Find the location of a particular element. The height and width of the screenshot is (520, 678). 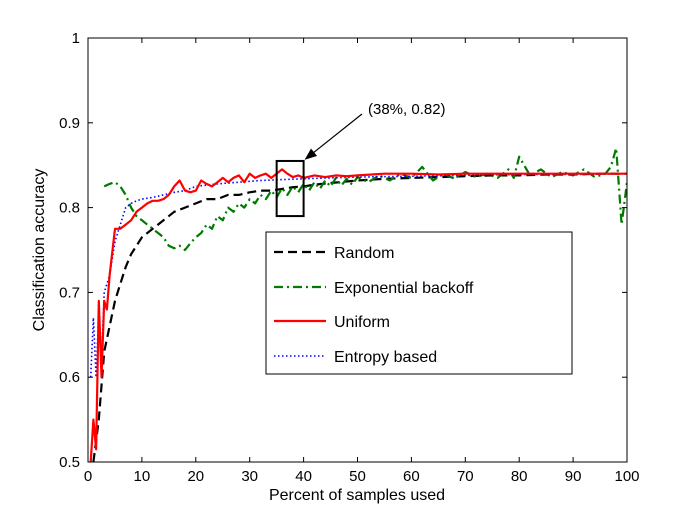

y-tick-label: 0.9 is located at coordinates (69, 123).